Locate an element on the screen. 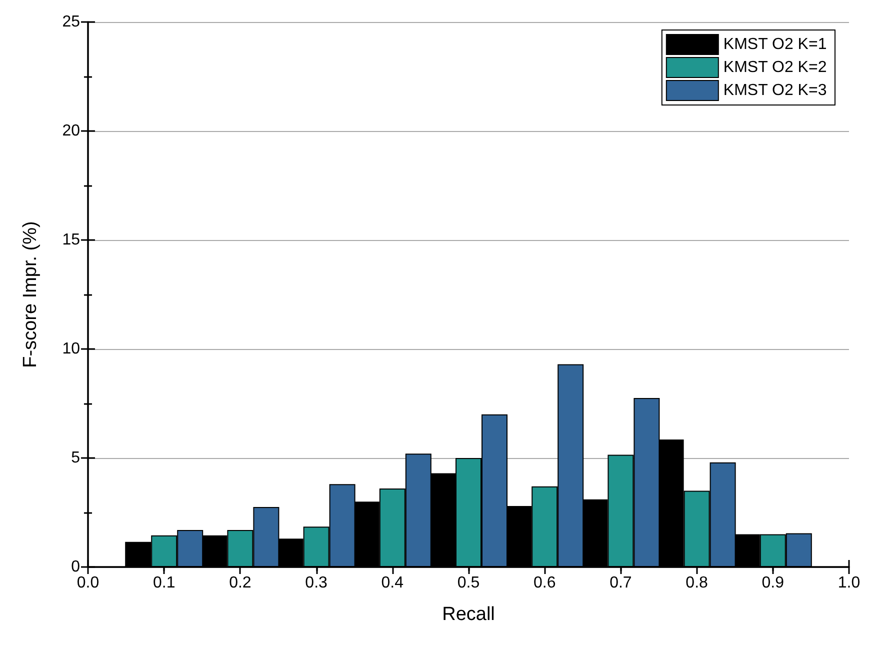  y-tick-label: 25 is located at coordinates (71, 22).